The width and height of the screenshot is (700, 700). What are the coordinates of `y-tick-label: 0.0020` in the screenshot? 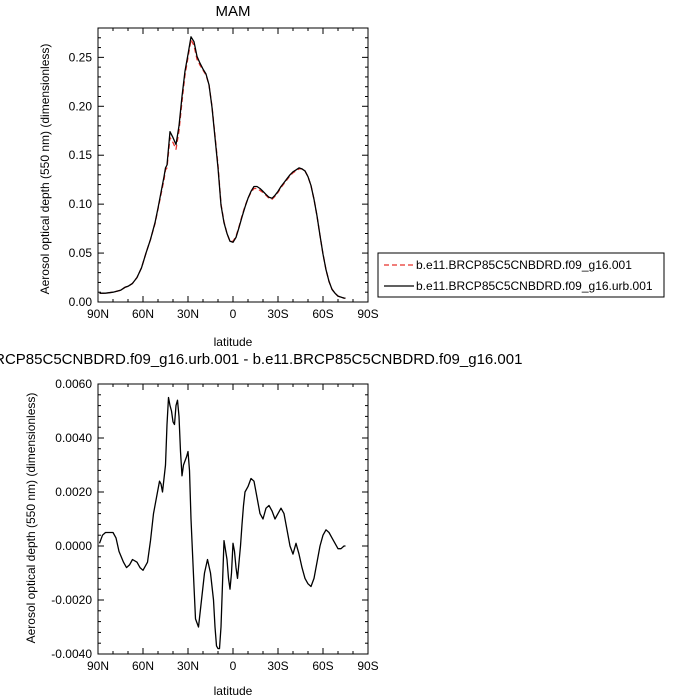 It's located at (73, 492).